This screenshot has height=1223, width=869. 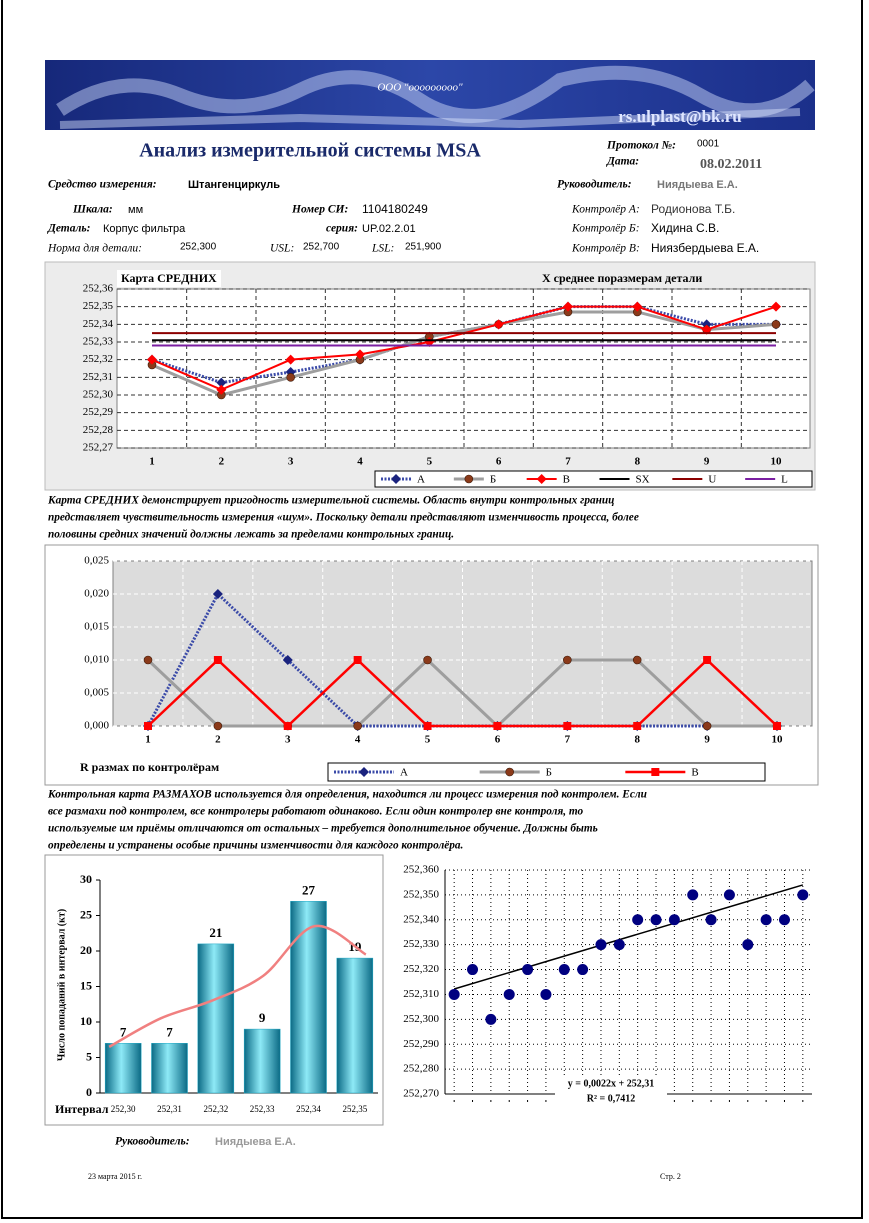 I want to click on company: ООО "ооооооооо", so click(x=420, y=88).